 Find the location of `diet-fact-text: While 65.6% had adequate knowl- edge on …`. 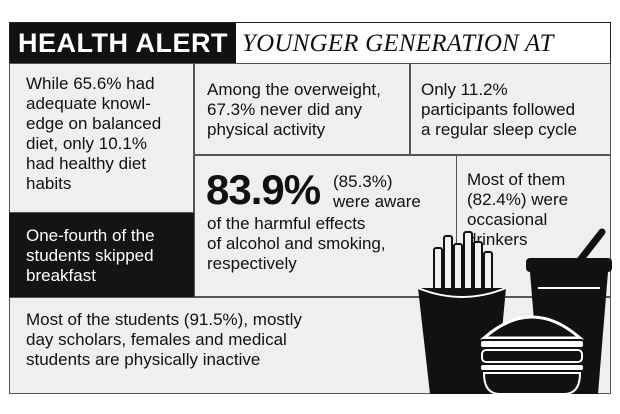

diet-fact-text: While 65.6% had adequate knowl- edge on … is located at coordinates (93, 134).